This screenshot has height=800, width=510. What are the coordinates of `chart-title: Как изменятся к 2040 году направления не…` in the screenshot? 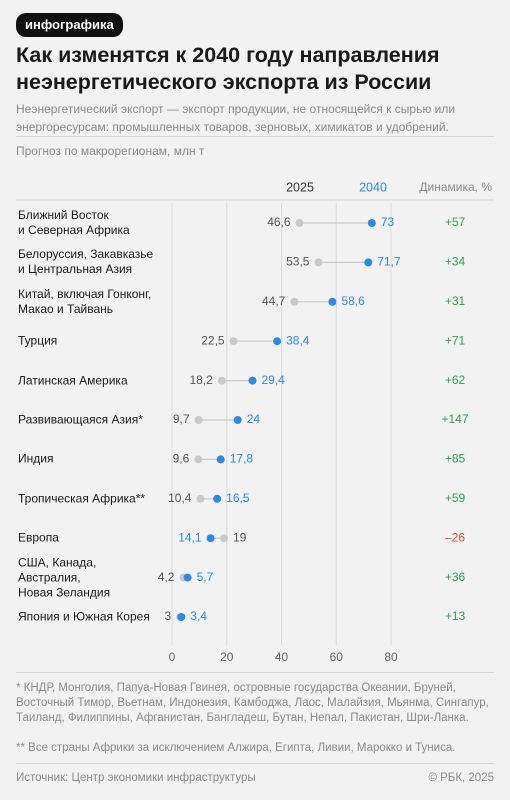 It's located at (228, 68).